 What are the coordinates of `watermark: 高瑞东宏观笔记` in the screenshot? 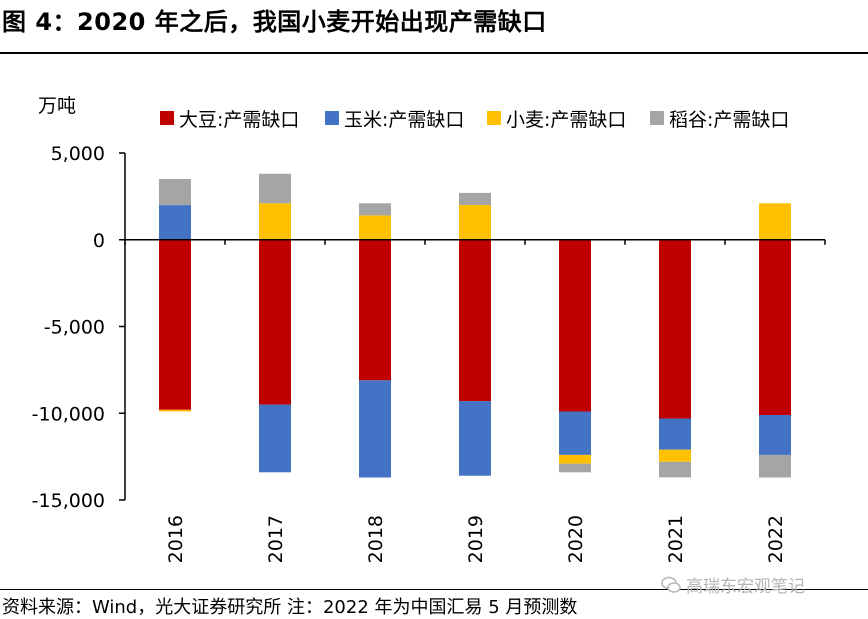 It's located at (732, 584).